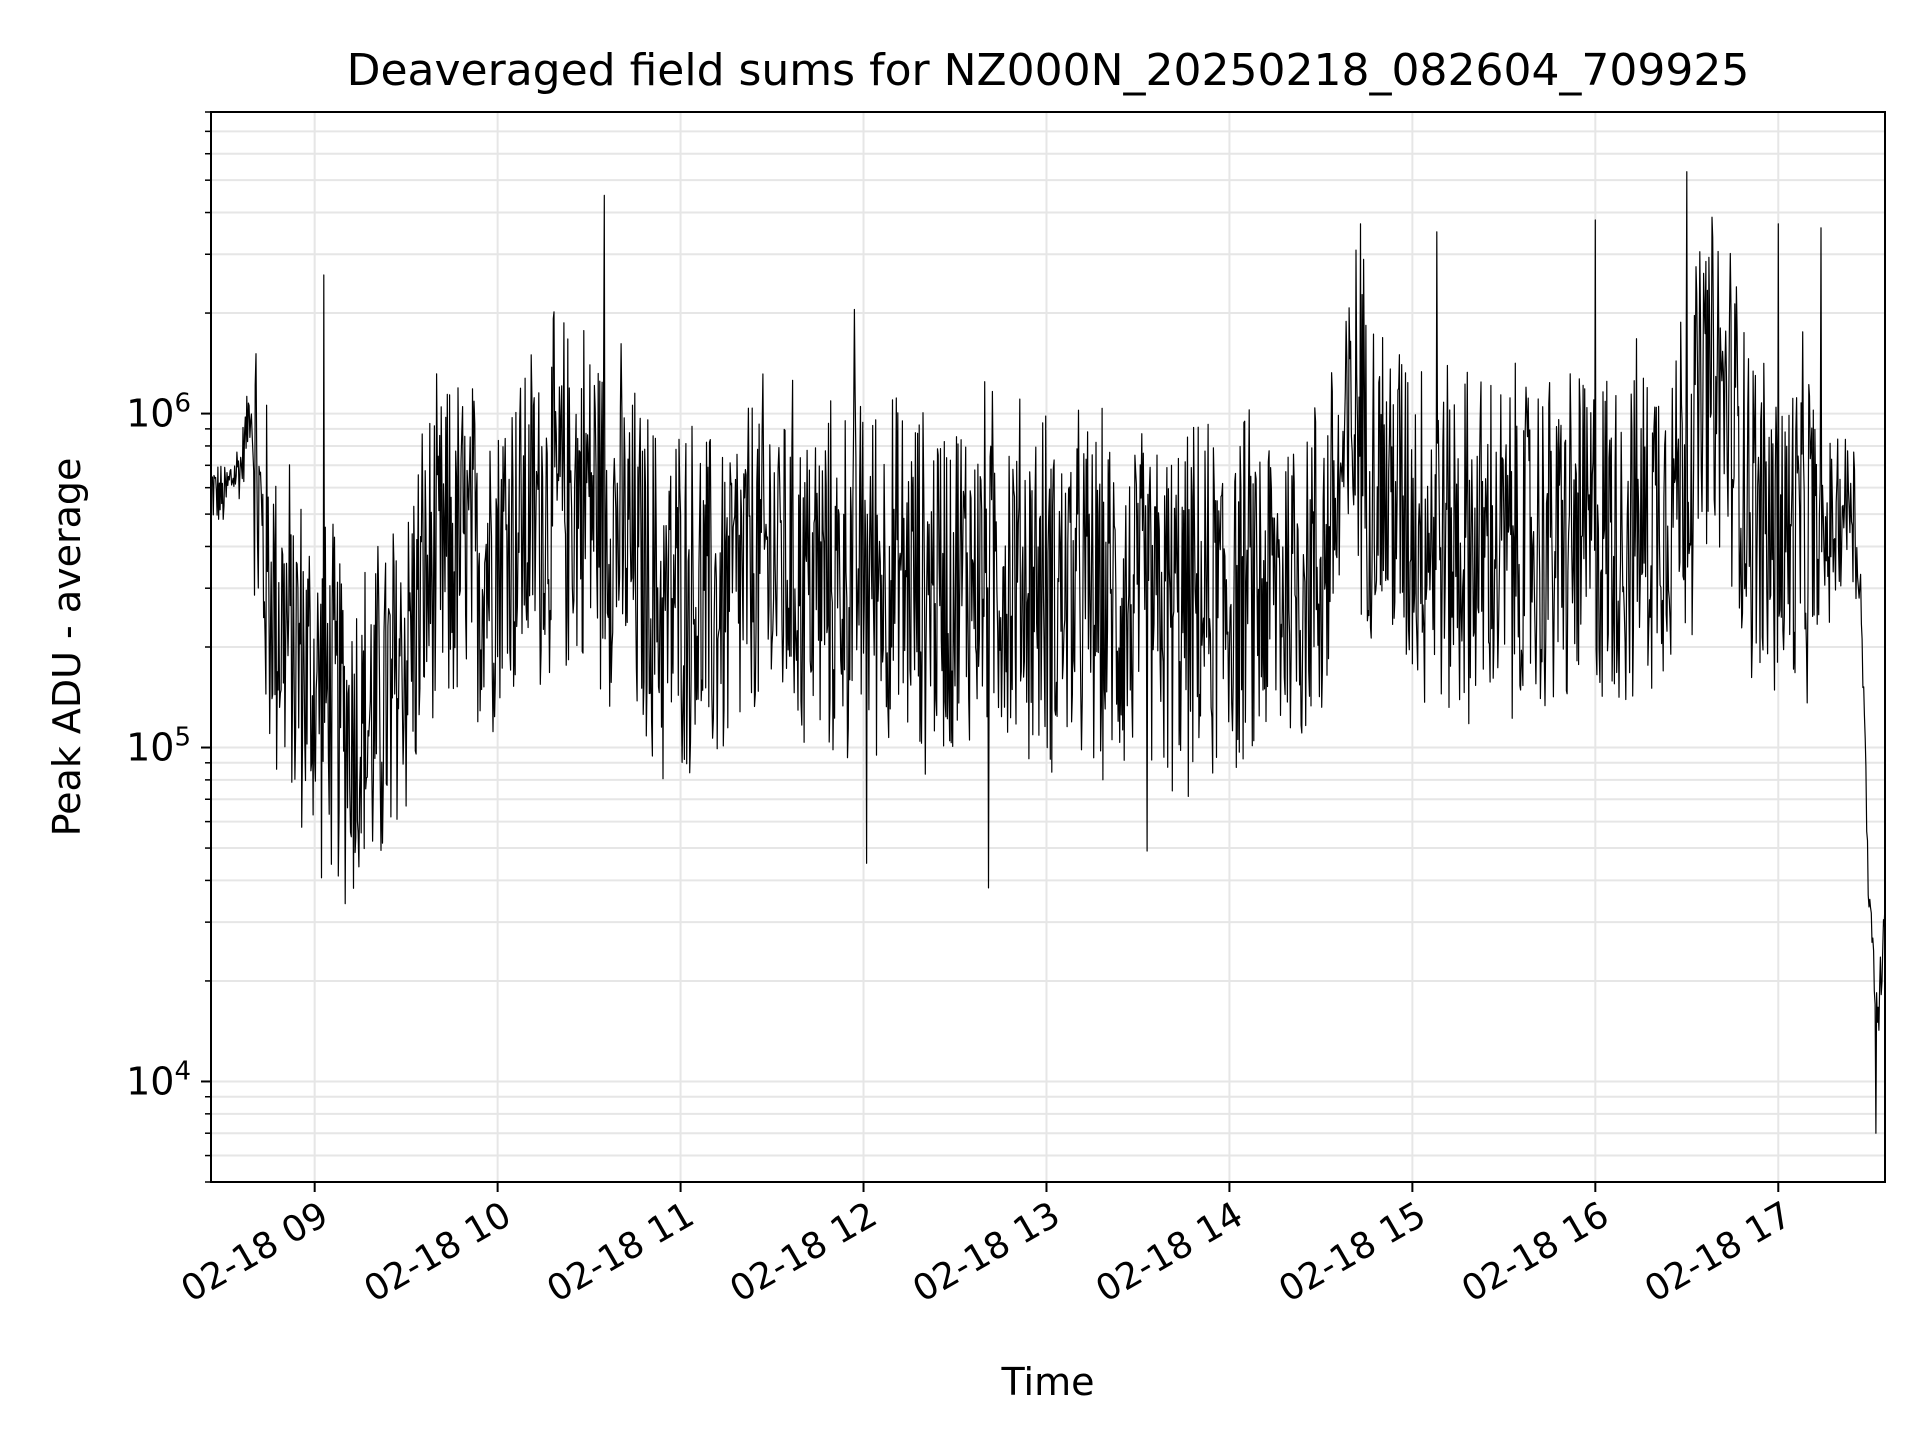  Describe the element at coordinates (1048, 1382) in the screenshot. I see `x-axis-label: Time` at that location.